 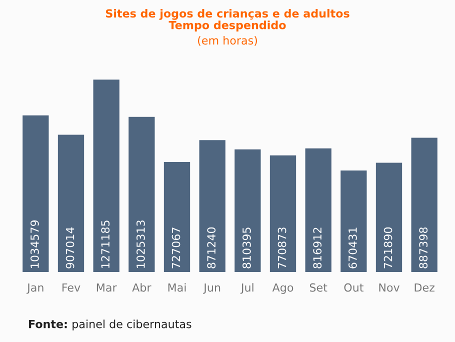 I want to click on x-tick-label: Mai, so click(x=177, y=287).